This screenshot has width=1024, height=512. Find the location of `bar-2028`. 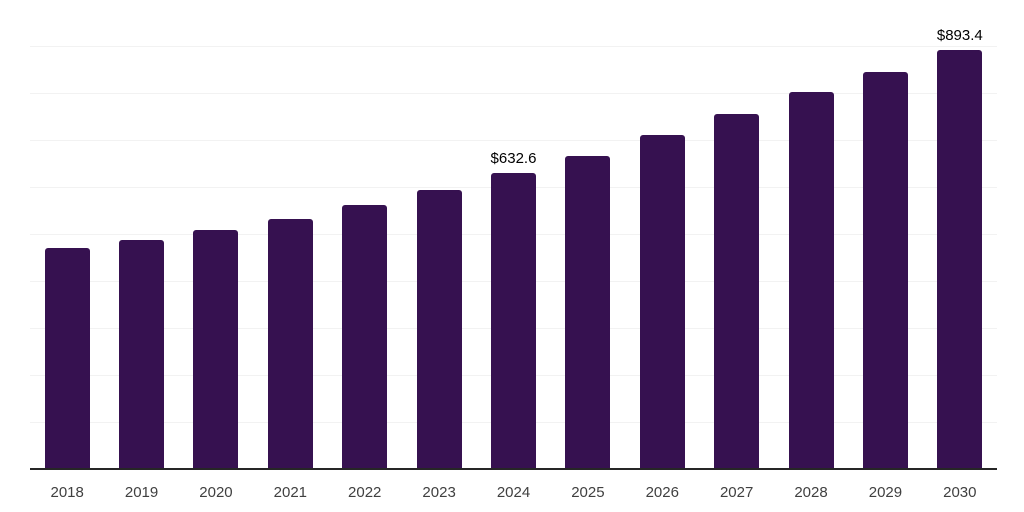

bar-2028 is located at coordinates (811, 280).